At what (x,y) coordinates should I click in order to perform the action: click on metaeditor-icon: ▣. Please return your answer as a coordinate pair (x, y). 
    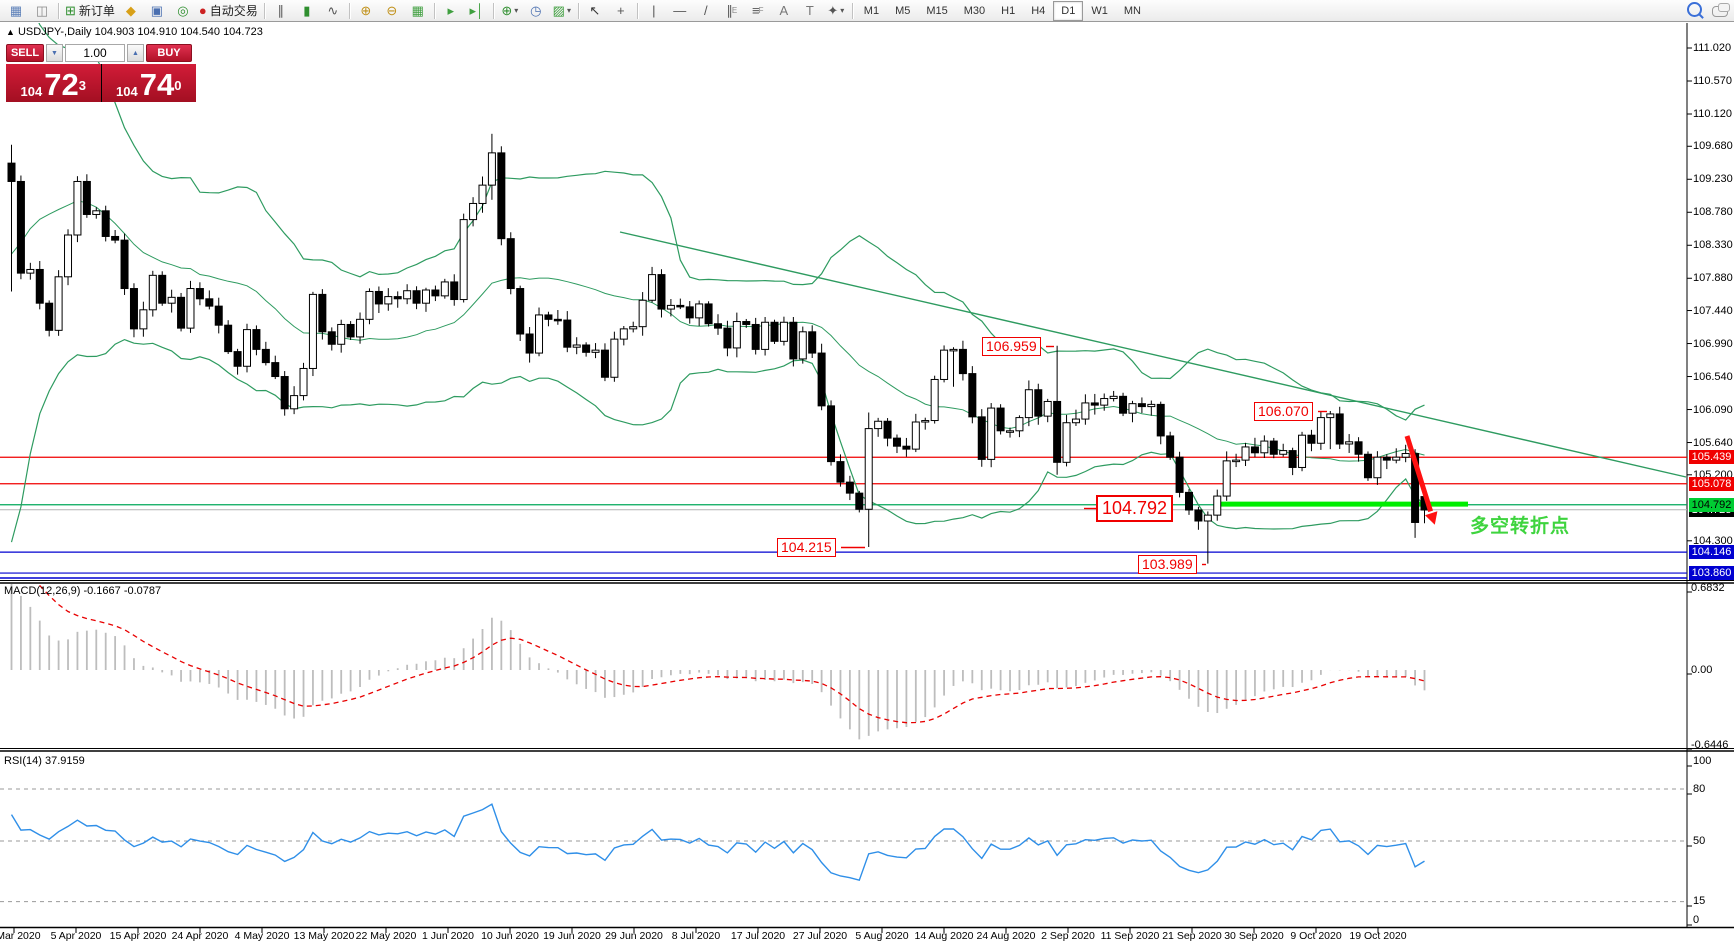
    Looking at the image, I should click on (157, 11).